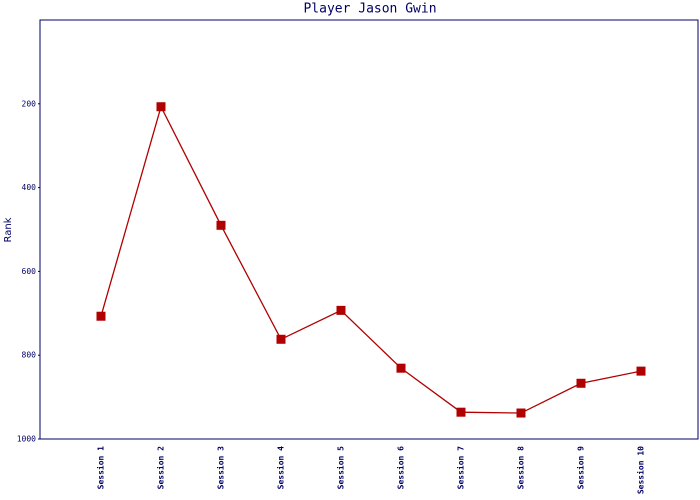  I want to click on x-tick-label: Session 10, so click(641, 470).